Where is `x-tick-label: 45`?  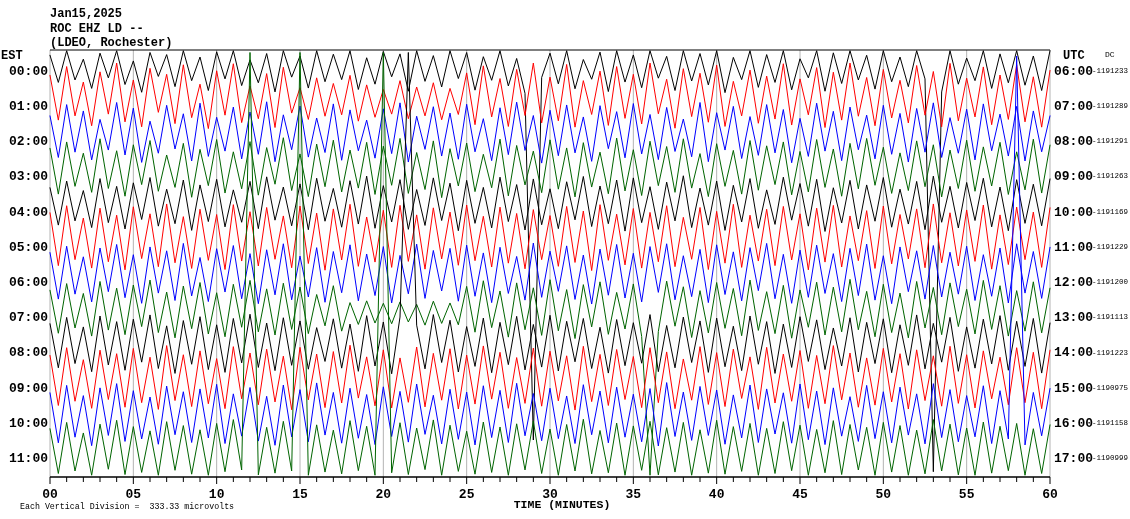
x-tick-label: 45 is located at coordinates (800, 494).